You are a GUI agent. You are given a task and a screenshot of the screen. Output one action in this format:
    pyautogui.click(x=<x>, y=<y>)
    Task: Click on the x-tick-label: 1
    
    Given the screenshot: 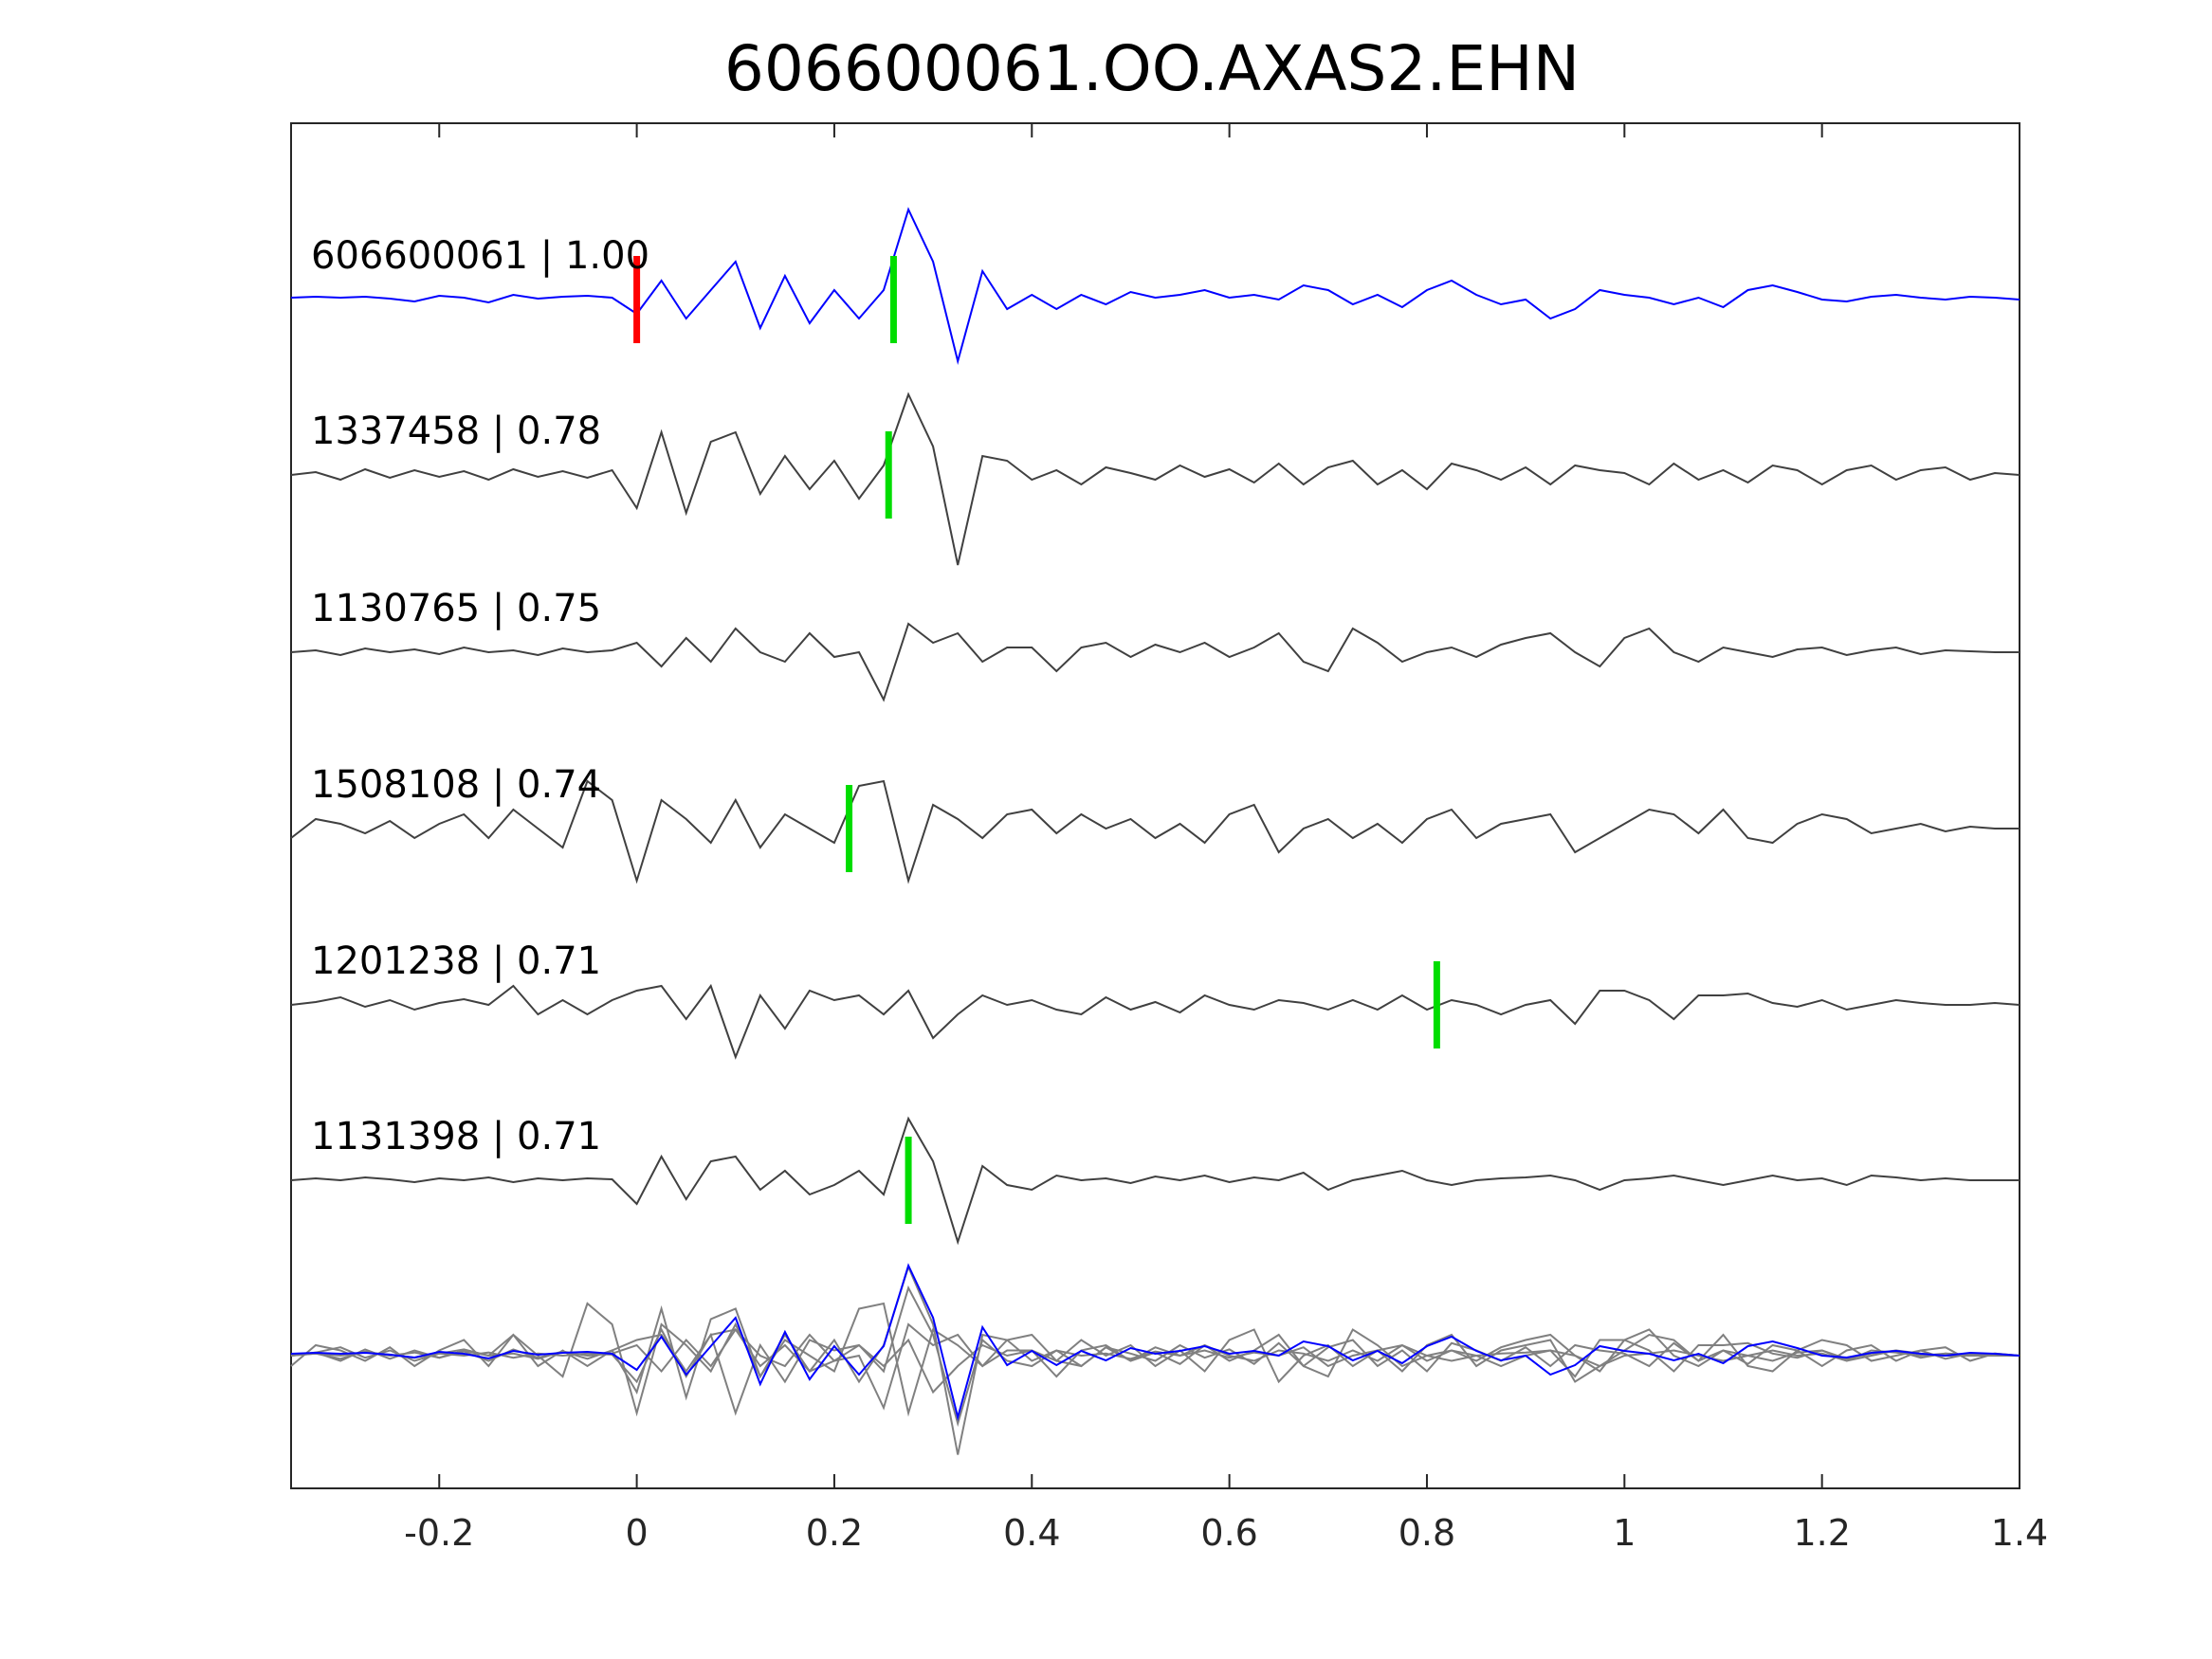 What is the action you would take?
    pyautogui.click(x=1624, y=1533)
    